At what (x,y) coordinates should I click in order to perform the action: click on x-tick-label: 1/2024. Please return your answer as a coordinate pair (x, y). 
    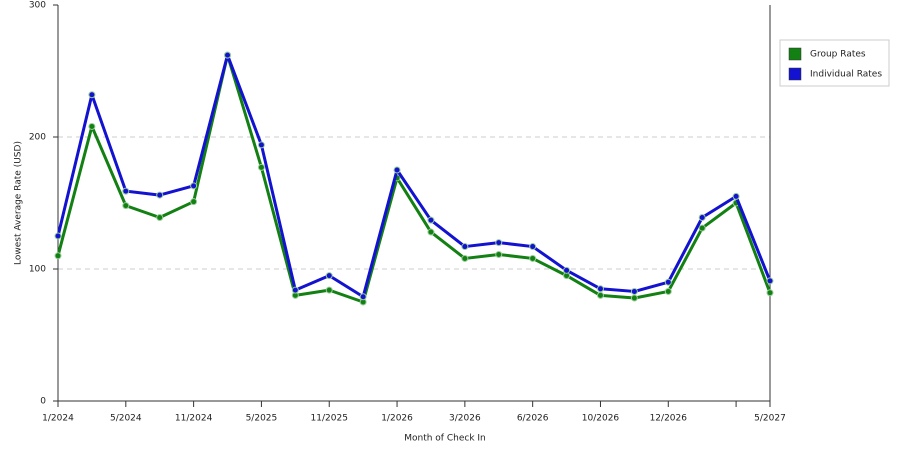
    Looking at the image, I should click on (58, 419).